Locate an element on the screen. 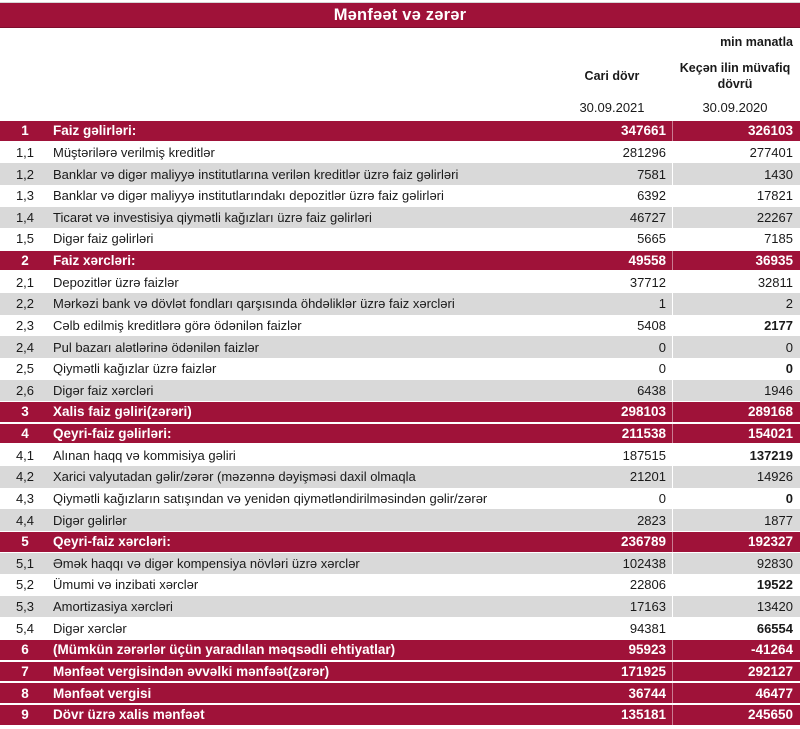 Image resolution: width=800 pixels, height=729 pixels. value-current: 347661 is located at coordinates (613, 131).